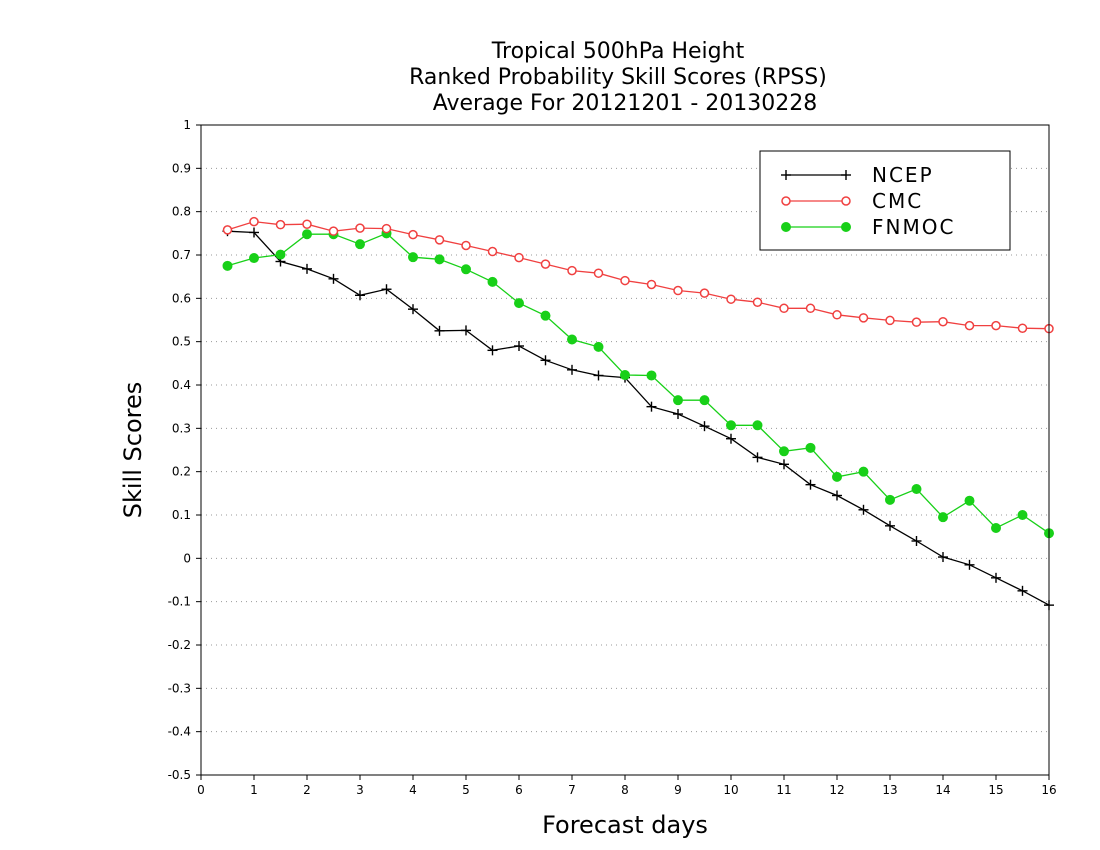 The height and width of the screenshot is (850, 1100). I want to click on y-tick-label: -0.5, so click(179, 775).